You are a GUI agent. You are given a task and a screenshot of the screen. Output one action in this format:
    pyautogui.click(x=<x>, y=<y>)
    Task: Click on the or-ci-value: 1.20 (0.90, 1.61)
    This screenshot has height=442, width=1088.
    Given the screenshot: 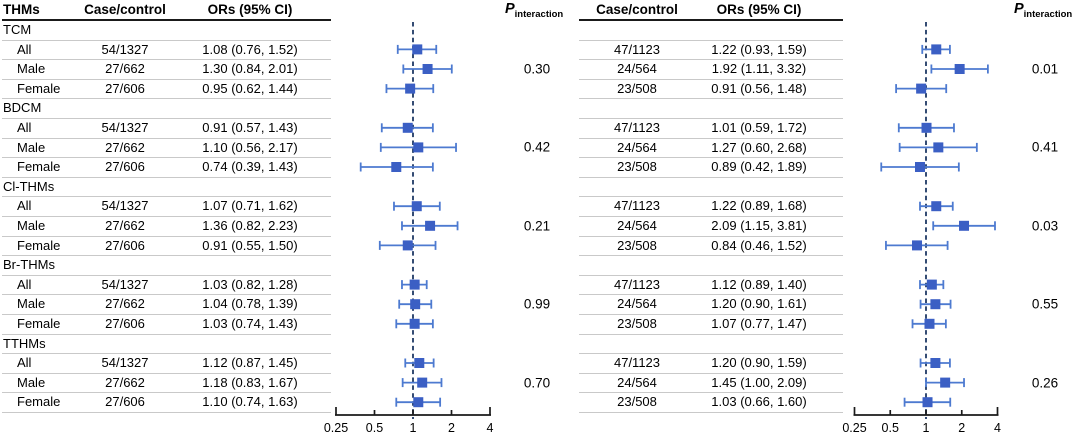 What is the action you would take?
    pyautogui.click(x=759, y=304)
    